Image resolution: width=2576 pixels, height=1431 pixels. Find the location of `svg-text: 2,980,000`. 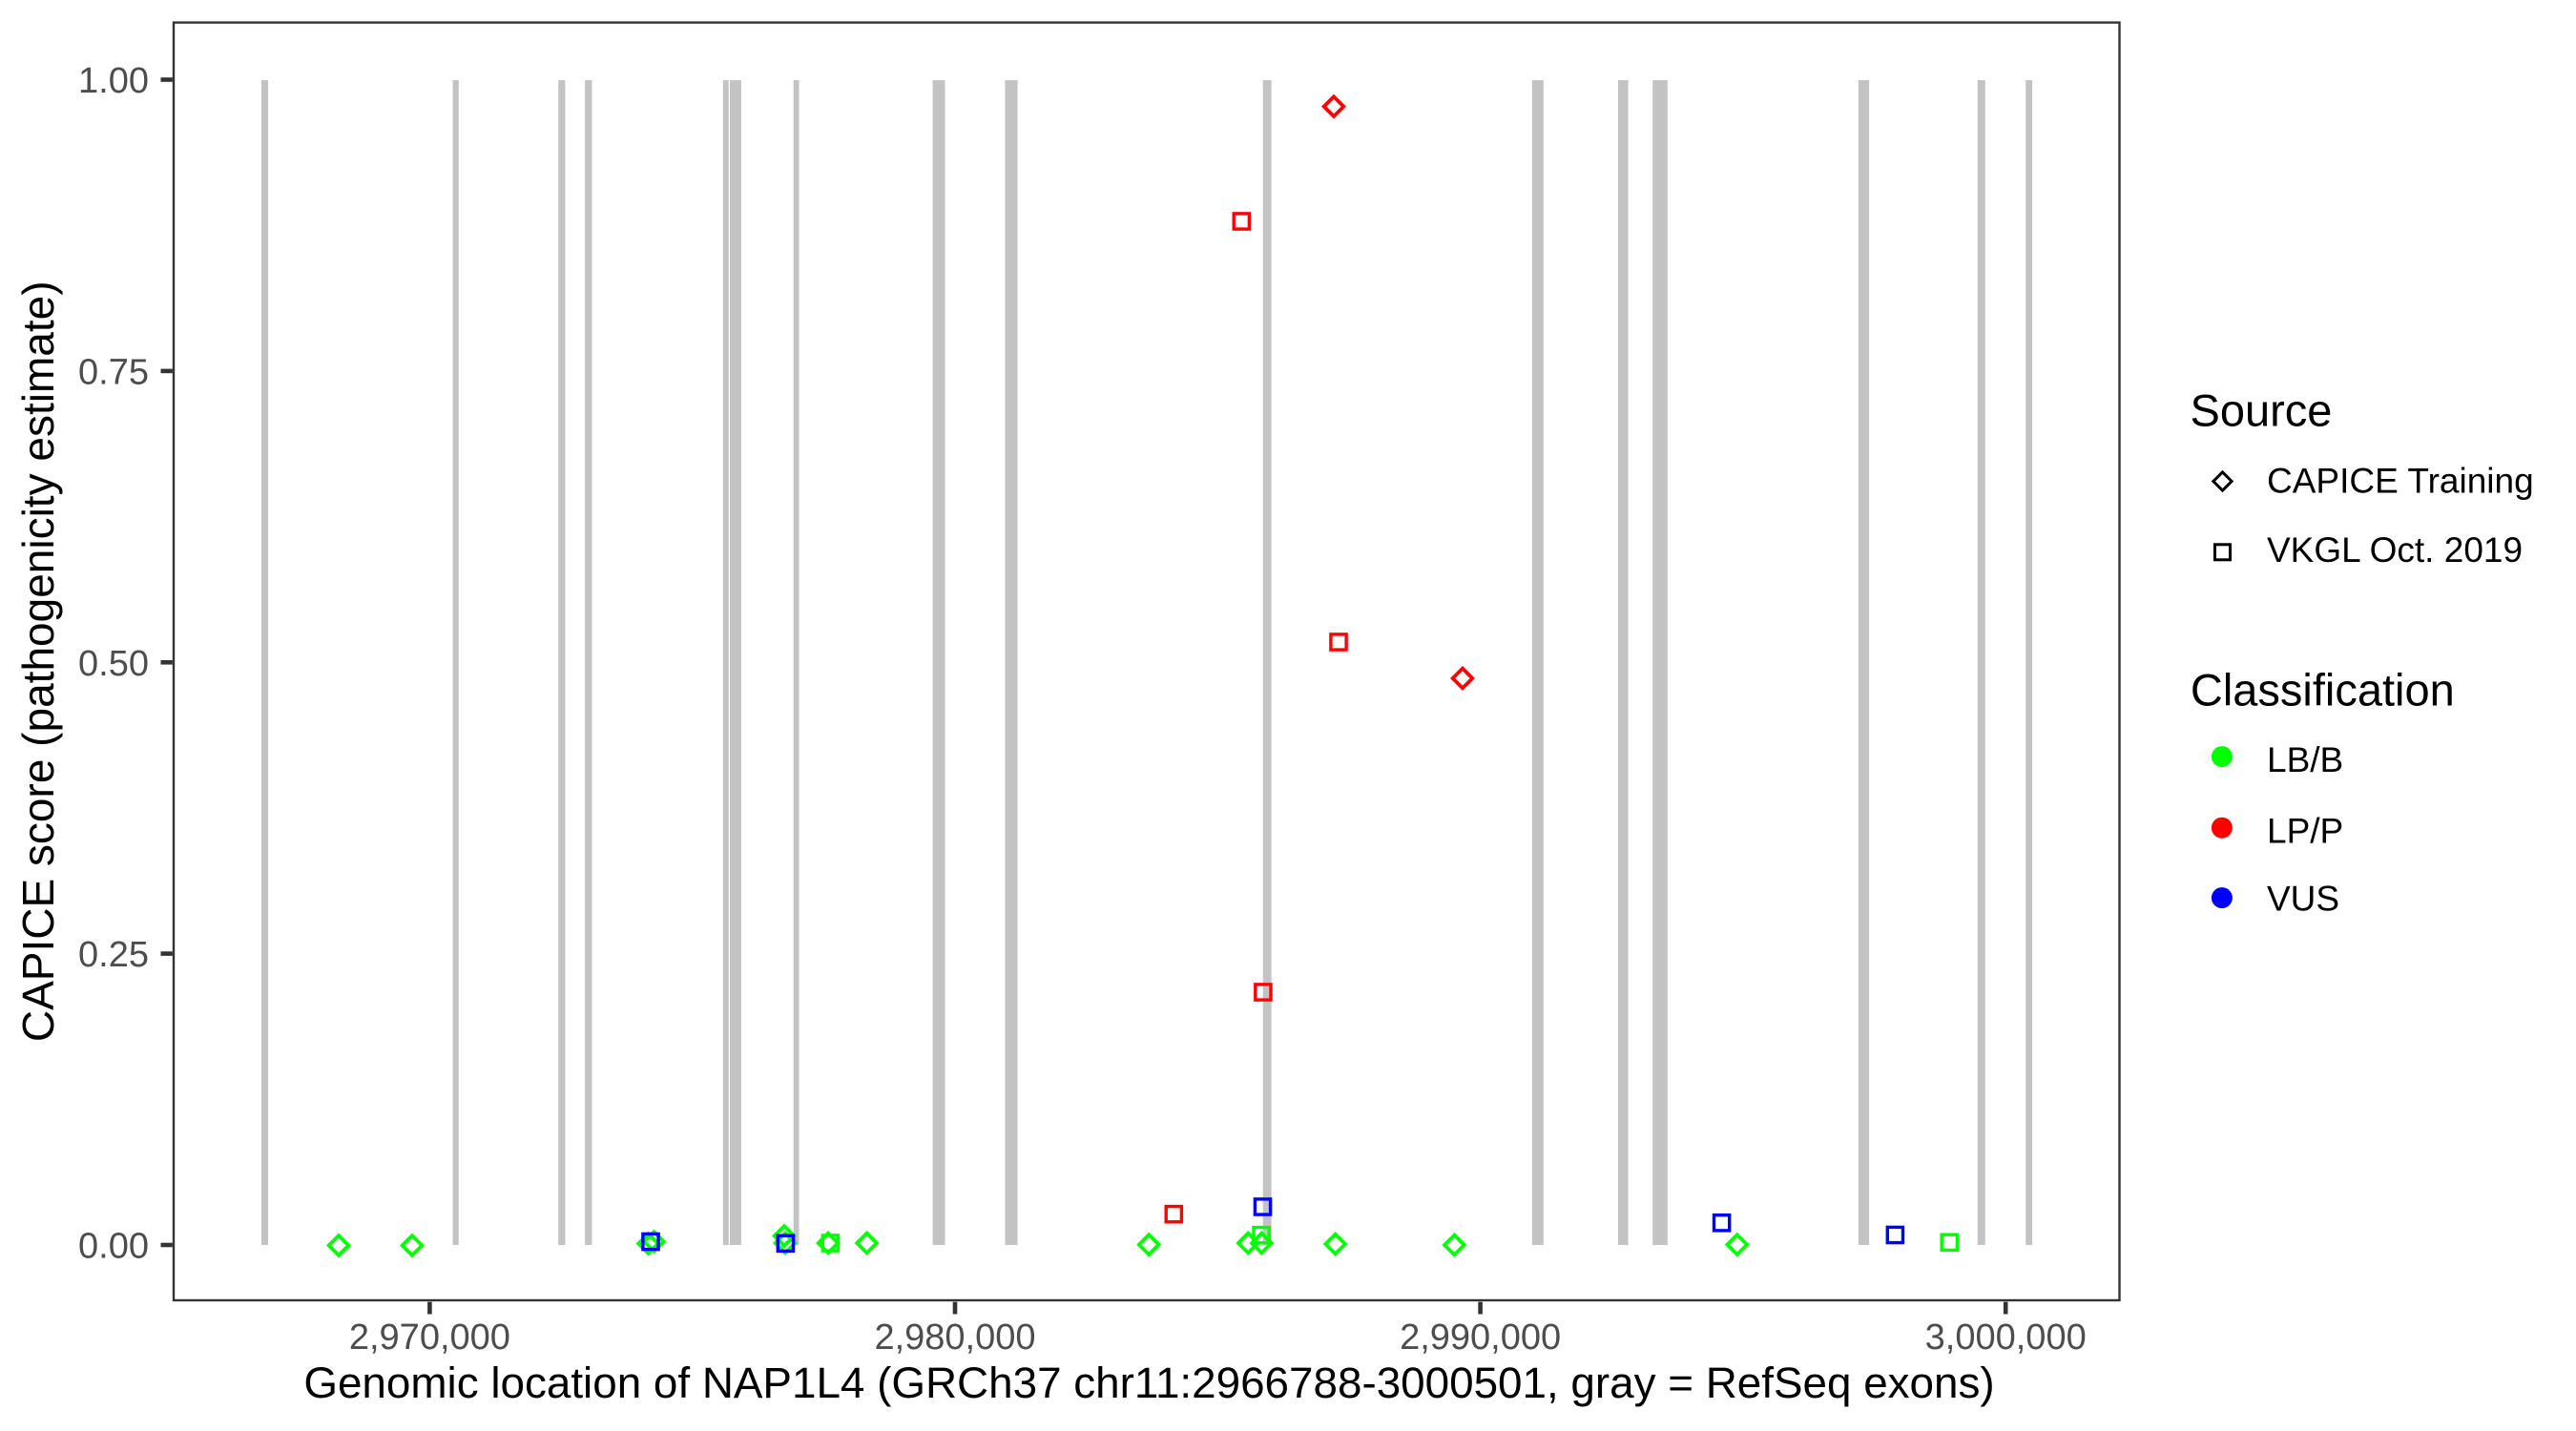

svg-text: 2,980,000 is located at coordinates (954, 1337).